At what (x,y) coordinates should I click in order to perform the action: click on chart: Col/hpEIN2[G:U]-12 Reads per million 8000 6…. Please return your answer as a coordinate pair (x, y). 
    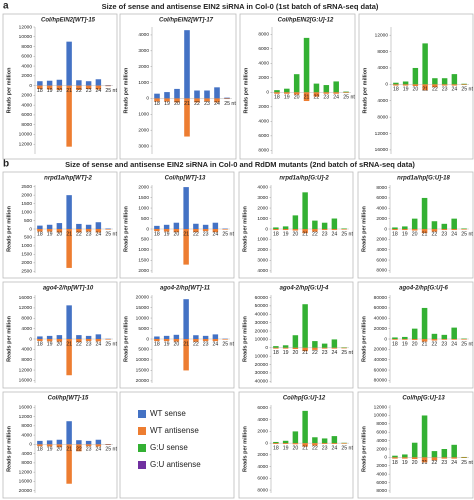
    Looking at the image, I should click on (297, 86).